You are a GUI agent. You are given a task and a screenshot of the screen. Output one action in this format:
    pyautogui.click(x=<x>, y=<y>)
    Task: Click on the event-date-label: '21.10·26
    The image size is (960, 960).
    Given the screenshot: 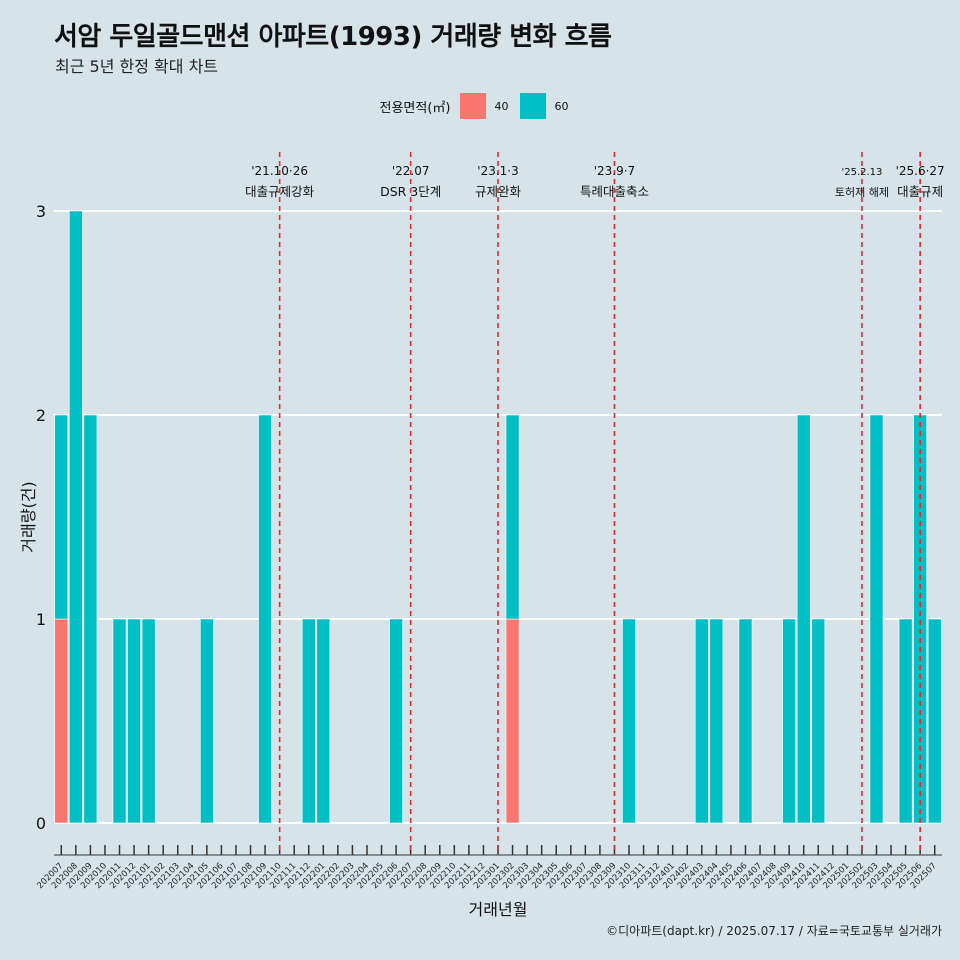 What is the action you would take?
    pyautogui.click(x=279, y=171)
    